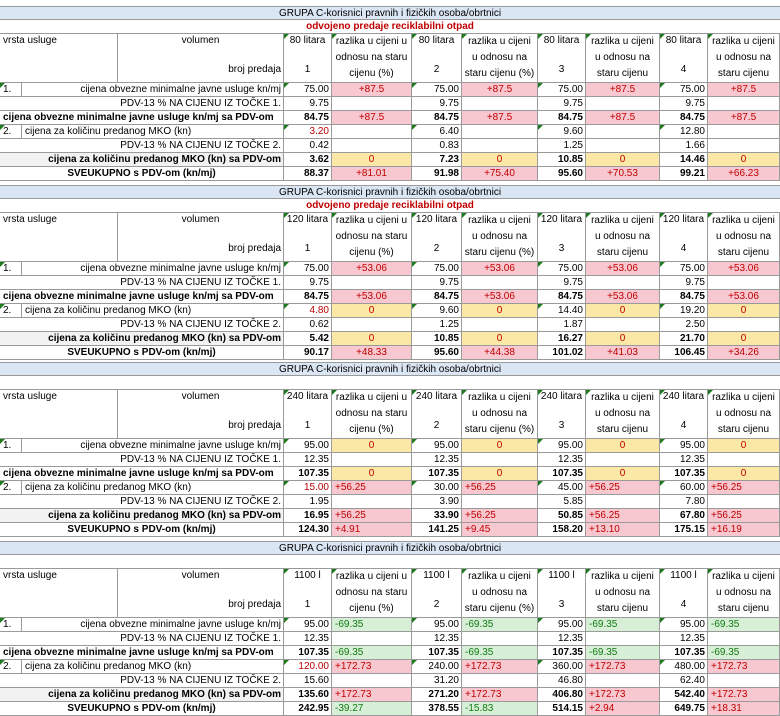 The height and width of the screenshot is (716, 780). What do you see at coordinates (562, 174) in the screenshot?
I see `value-cell: 95.60` at bounding box center [562, 174].